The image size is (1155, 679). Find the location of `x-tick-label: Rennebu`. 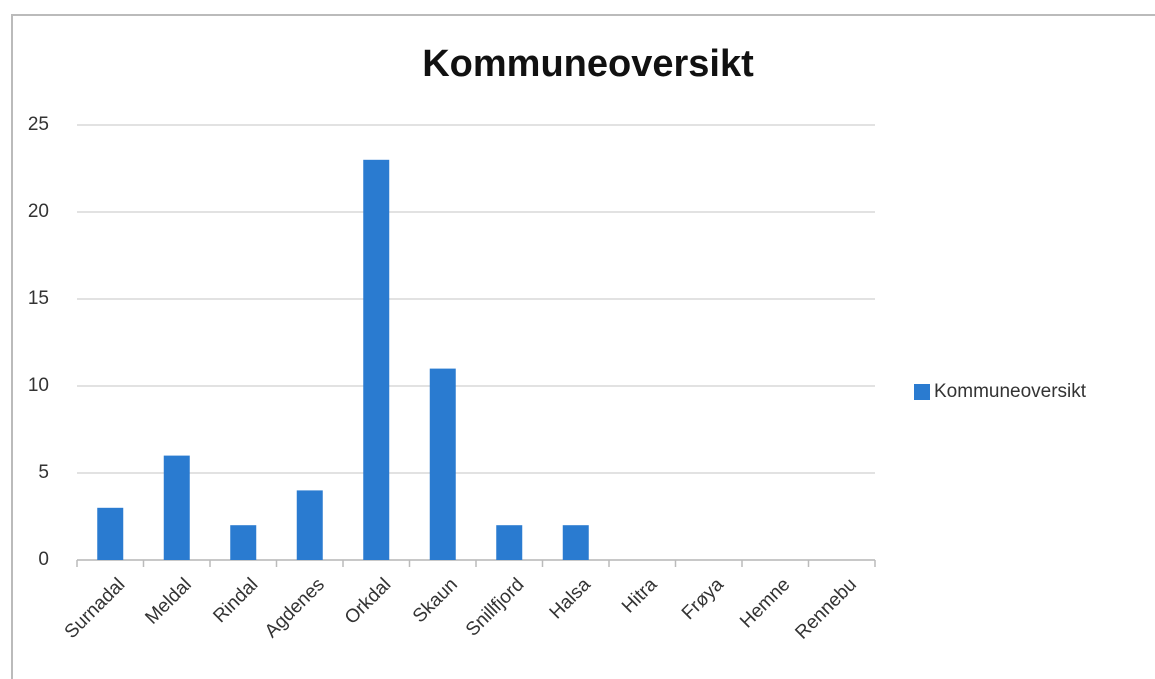

x-tick-label: Rennebu is located at coordinates (825, 608).